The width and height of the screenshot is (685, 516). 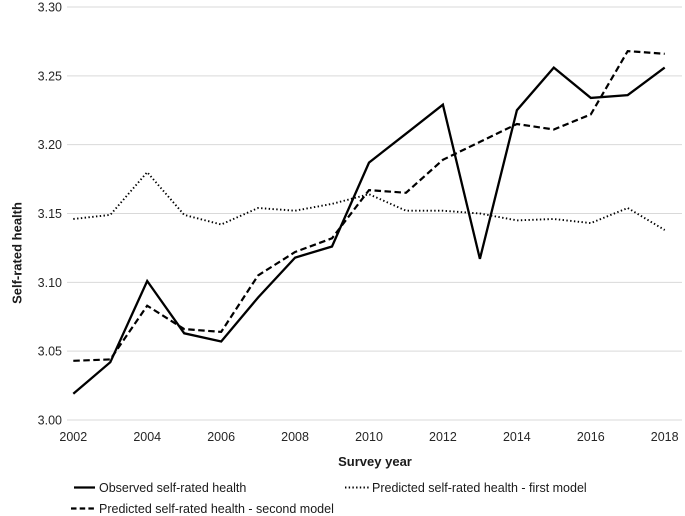 What do you see at coordinates (147, 437) in the screenshot?
I see `x-tick-label: 2004` at bounding box center [147, 437].